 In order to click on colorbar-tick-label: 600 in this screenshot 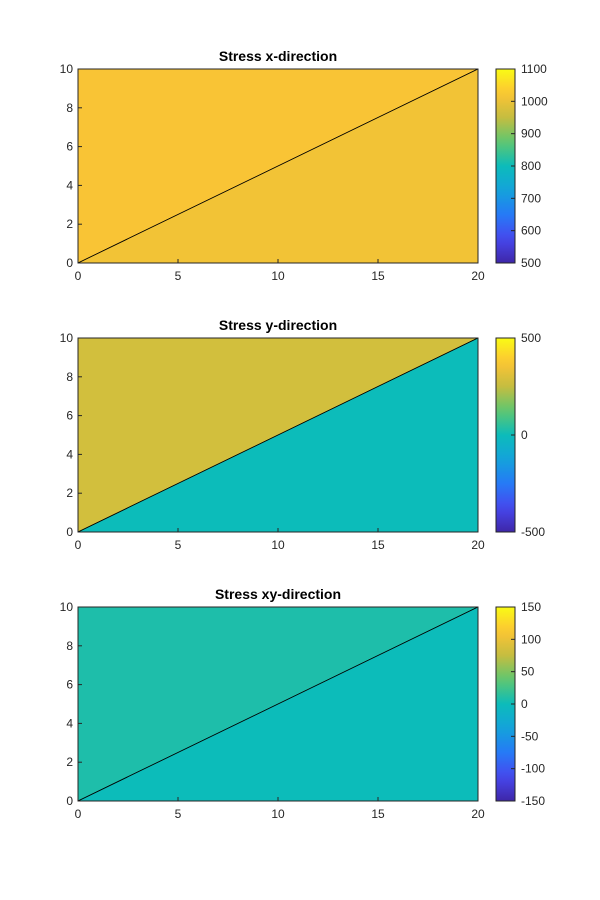, I will do `click(531, 231)`.